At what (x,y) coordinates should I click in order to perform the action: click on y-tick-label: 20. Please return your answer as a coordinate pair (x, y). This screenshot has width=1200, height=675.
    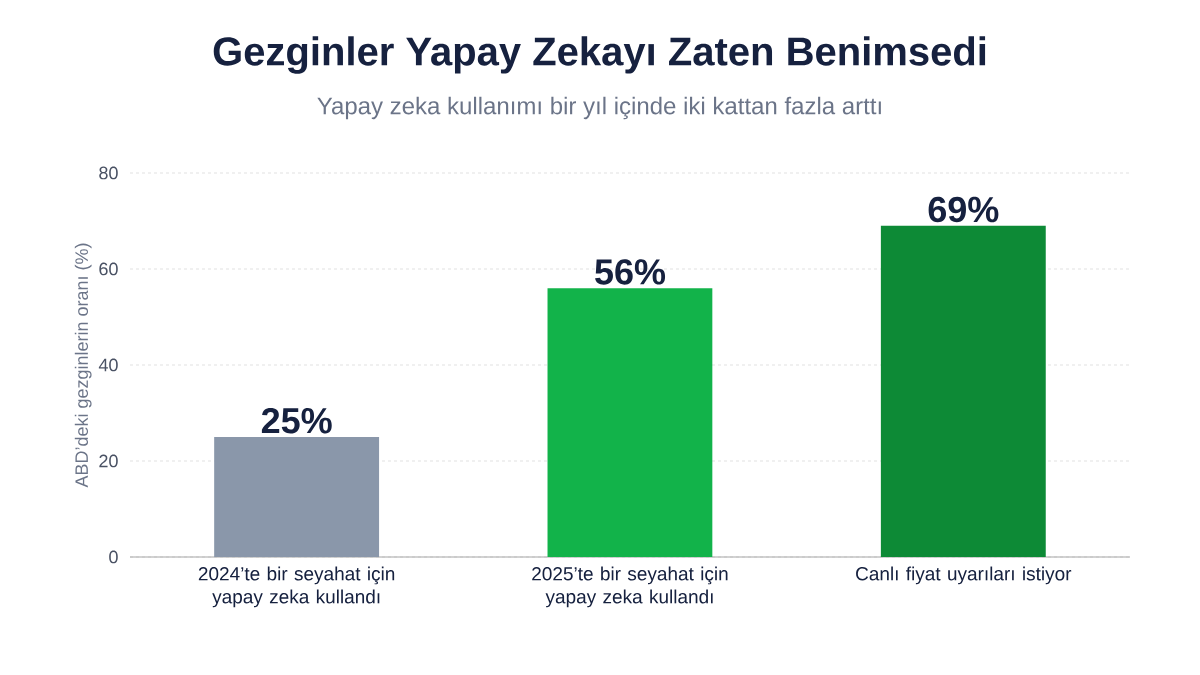
    Looking at the image, I should click on (108, 461).